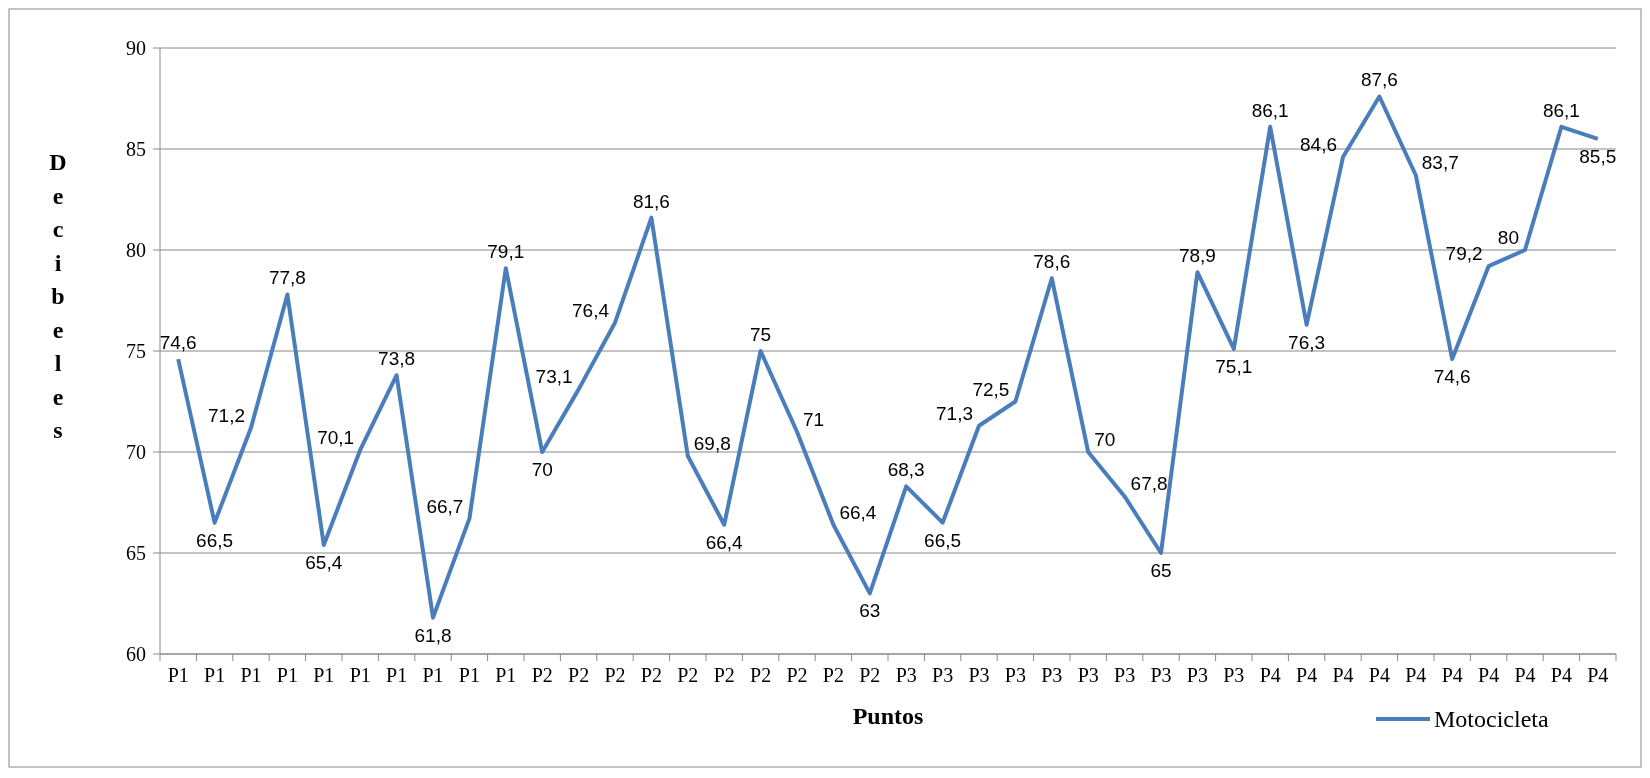 The image size is (1650, 778). Describe the element at coordinates (136, 250) in the screenshot. I see `y-tick-label: 80` at that location.